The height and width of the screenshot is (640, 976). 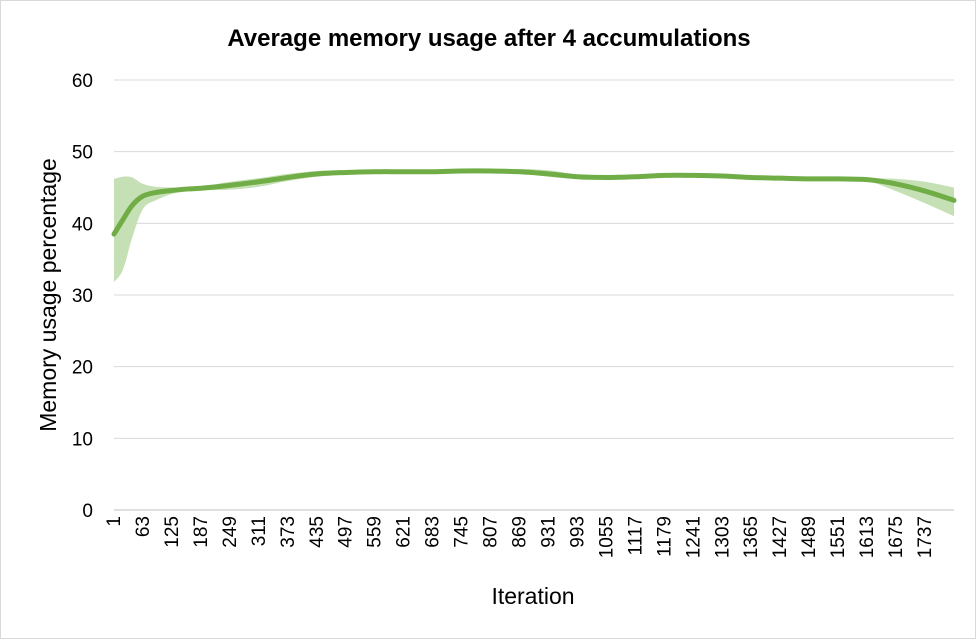 What do you see at coordinates (346, 532) in the screenshot?
I see `x-tick-label: 497` at bounding box center [346, 532].